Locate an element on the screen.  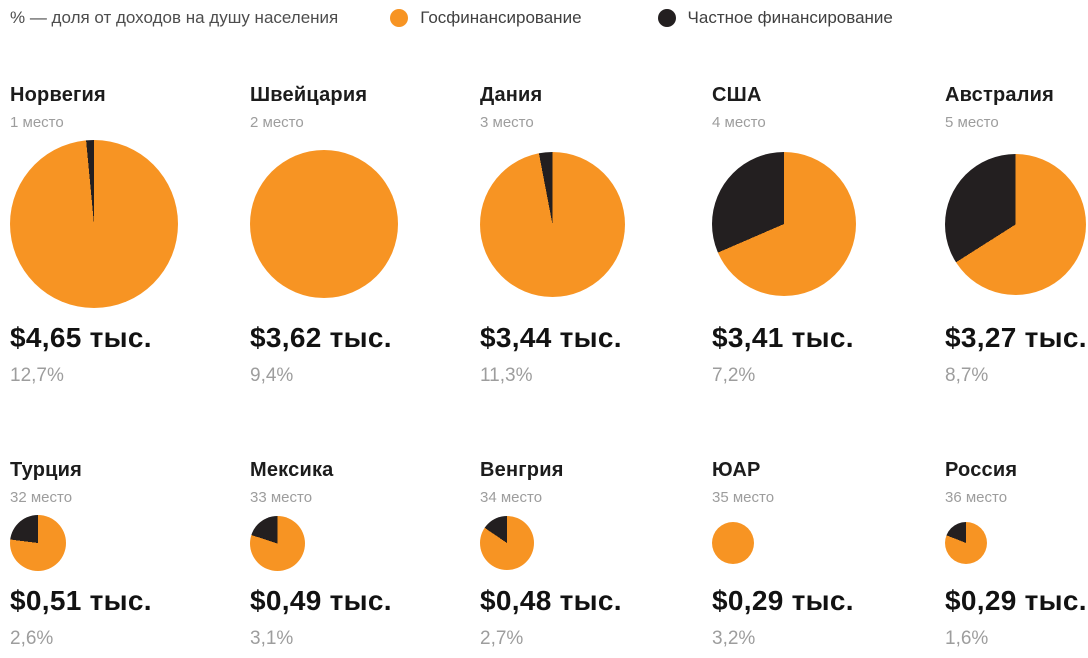
country-rank: 5 место is located at coordinates (972, 122).